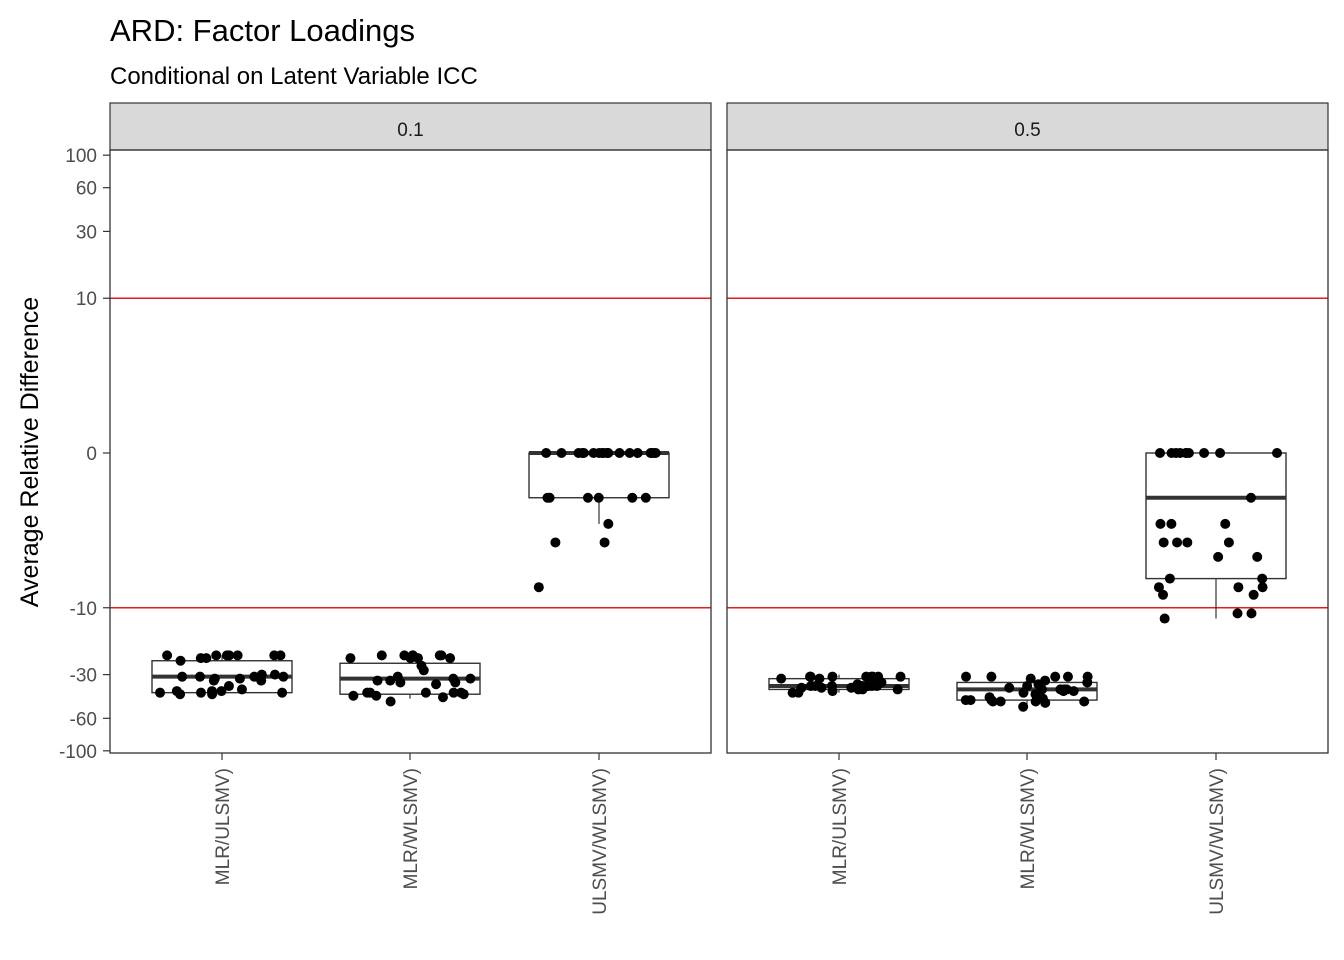 Image resolution: width=1344 pixels, height=960 pixels. What do you see at coordinates (78, 752) in the screenshot?
I see `y-tick-label: -100` at bounding box center [78, 752].